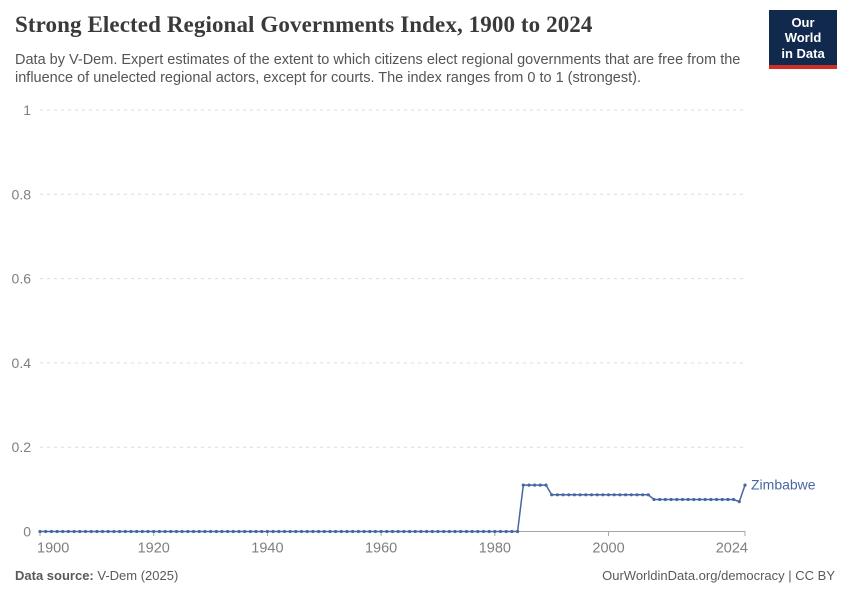 This screenshot has height=600, width=850. What do you see at coordinates (608, 549) in the screenshot?
I see `x-axis-tick-label: 2000` at bounding box center [608, 549].